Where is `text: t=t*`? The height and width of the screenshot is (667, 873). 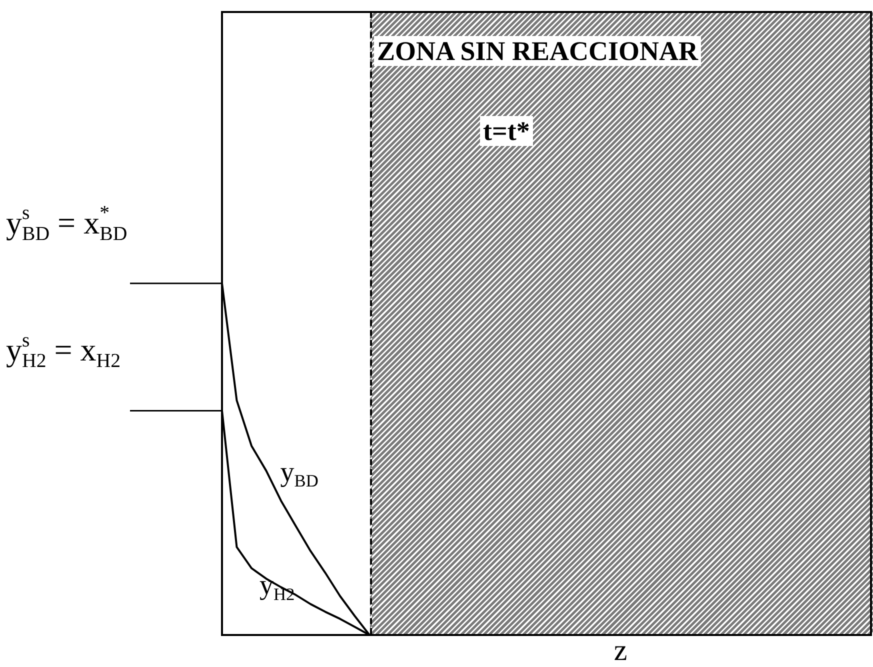 text: t=t* is located at coordinates (506, 131).